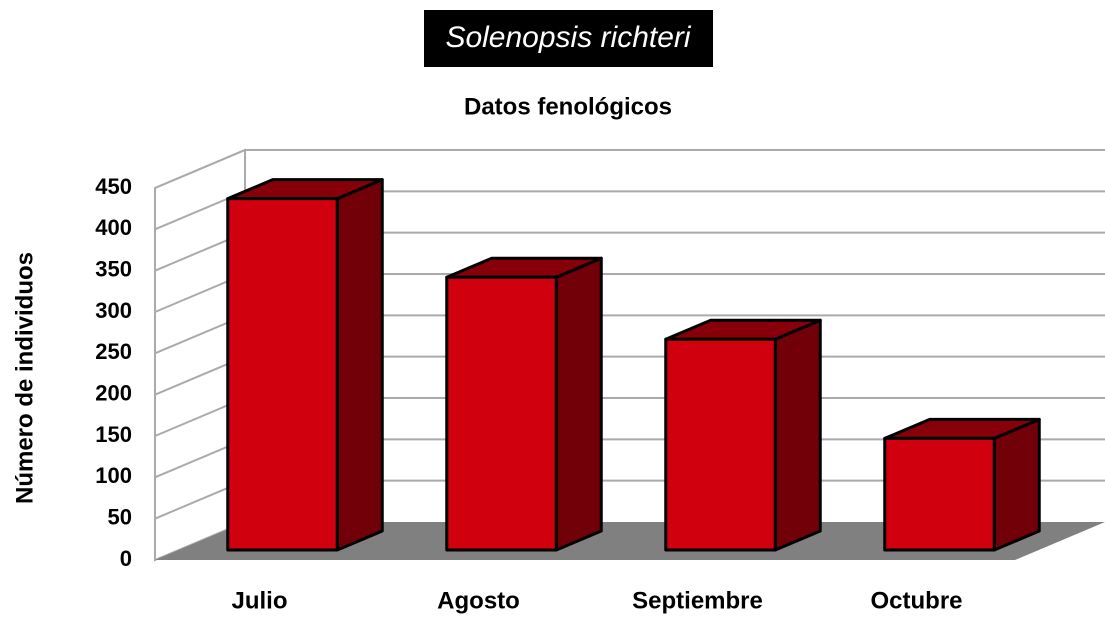 Image resolution: width=1105 pixels, height=621 pixels. What do you see at coordinates (113, 310) in the screenshot?
I see `y-tick-label: 300` at bounding box center [113, 310].